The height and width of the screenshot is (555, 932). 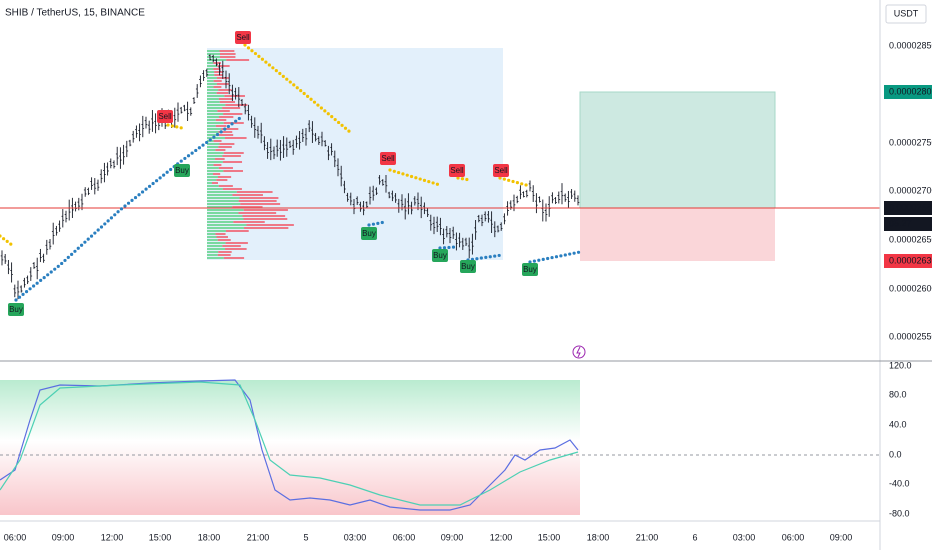 What do you see at coordinates (910, 45) in the screenshot?
I see `price-label: 0.00002850` at bounding box center [910, 45].